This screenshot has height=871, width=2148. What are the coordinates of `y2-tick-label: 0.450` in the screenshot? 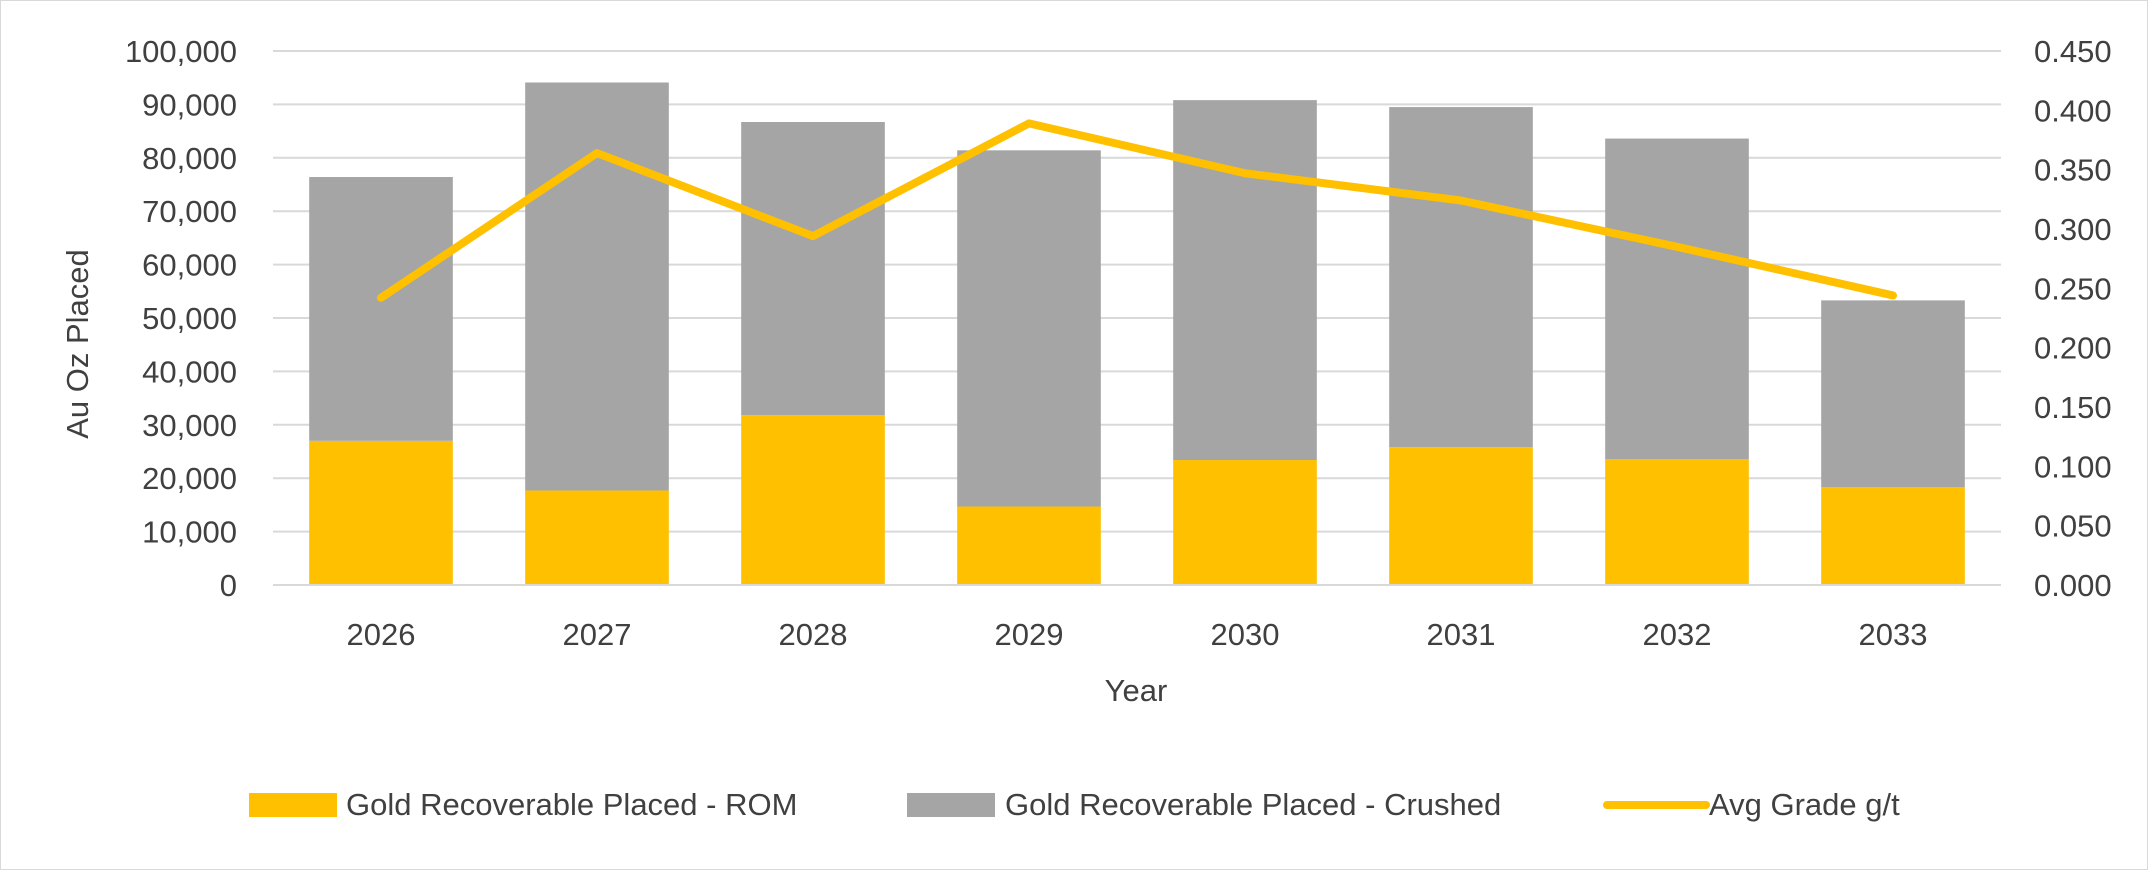 It's located at (2073, 51).